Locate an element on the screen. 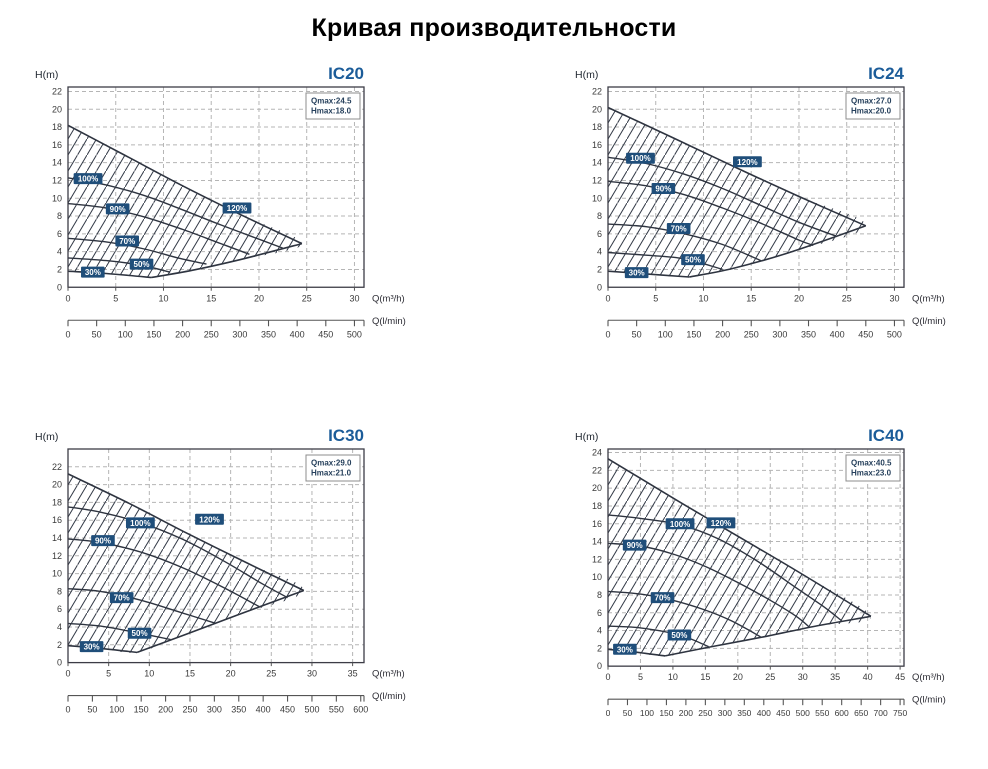 The width and height of the screenshot is (988, 769). y-axis-labels: 0 2 4 6 8 10 12 14 16 18 20 22 is located at coordinates (57, 565).